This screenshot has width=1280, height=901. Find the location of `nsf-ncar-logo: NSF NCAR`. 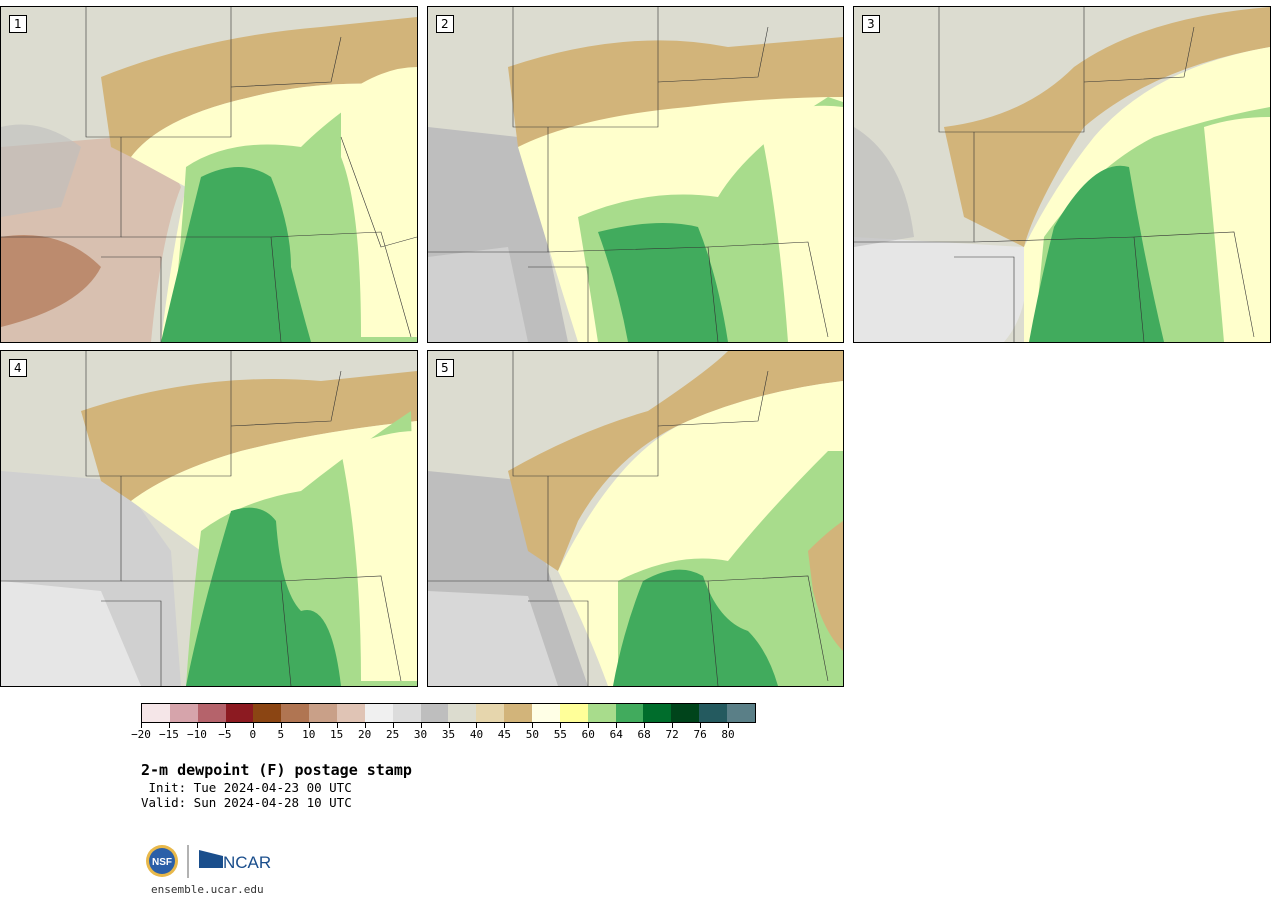

nsf-ncar-logo: NSF NCAR is located at coordinates (208, 861).